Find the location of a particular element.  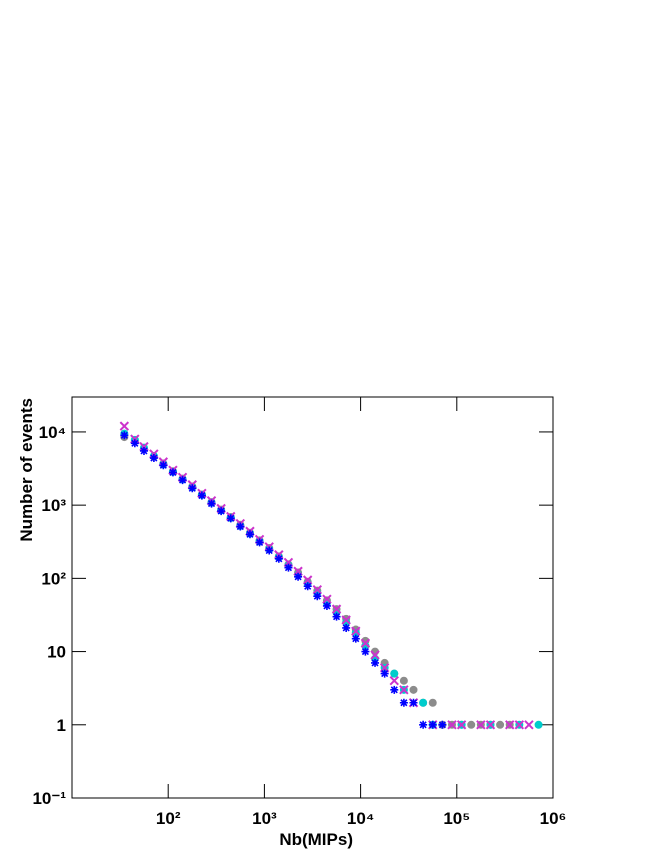

y-tick-label: 10 is located at coordinates (56, 652).